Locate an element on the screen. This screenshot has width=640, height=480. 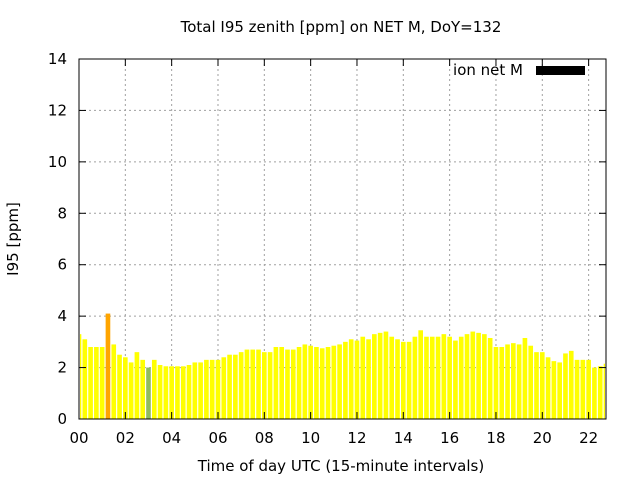
x-tick-label: 10 is located at coordinates (310, 438).